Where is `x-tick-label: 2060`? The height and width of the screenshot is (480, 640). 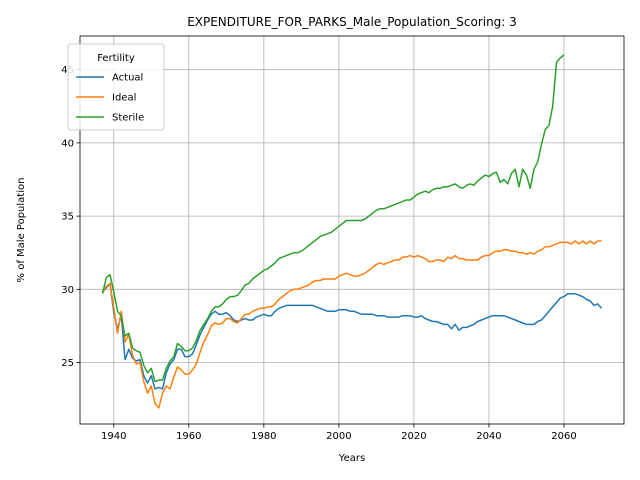 x-tick-label: 2060 is located at coordinates (563, 436).